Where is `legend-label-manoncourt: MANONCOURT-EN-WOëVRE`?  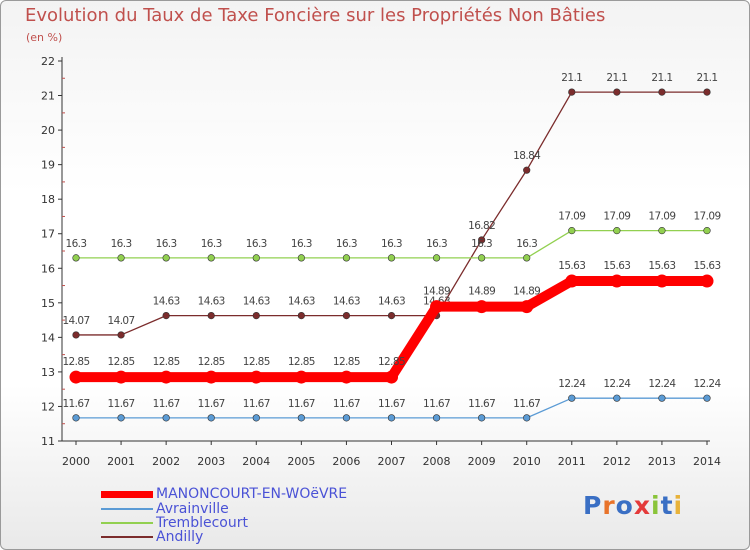 legend-label-manoncourt: MANONCOURT-EN-WOëVRE is located at coordinates (252, 494).